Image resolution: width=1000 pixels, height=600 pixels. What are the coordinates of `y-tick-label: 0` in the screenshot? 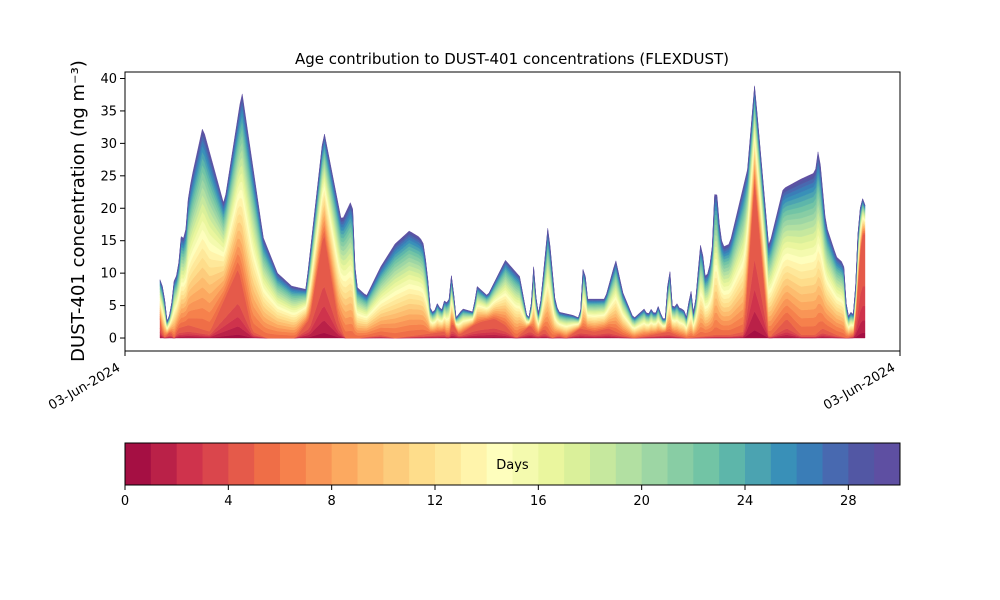 It's located at (113, 339).